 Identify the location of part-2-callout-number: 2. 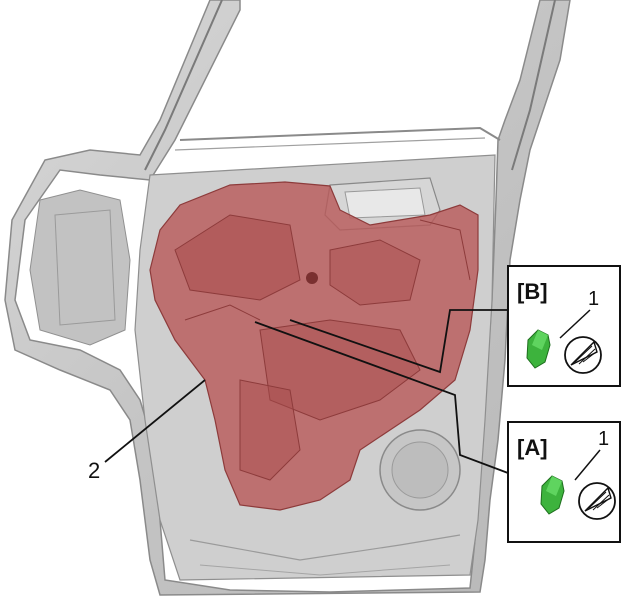
(94, 470).